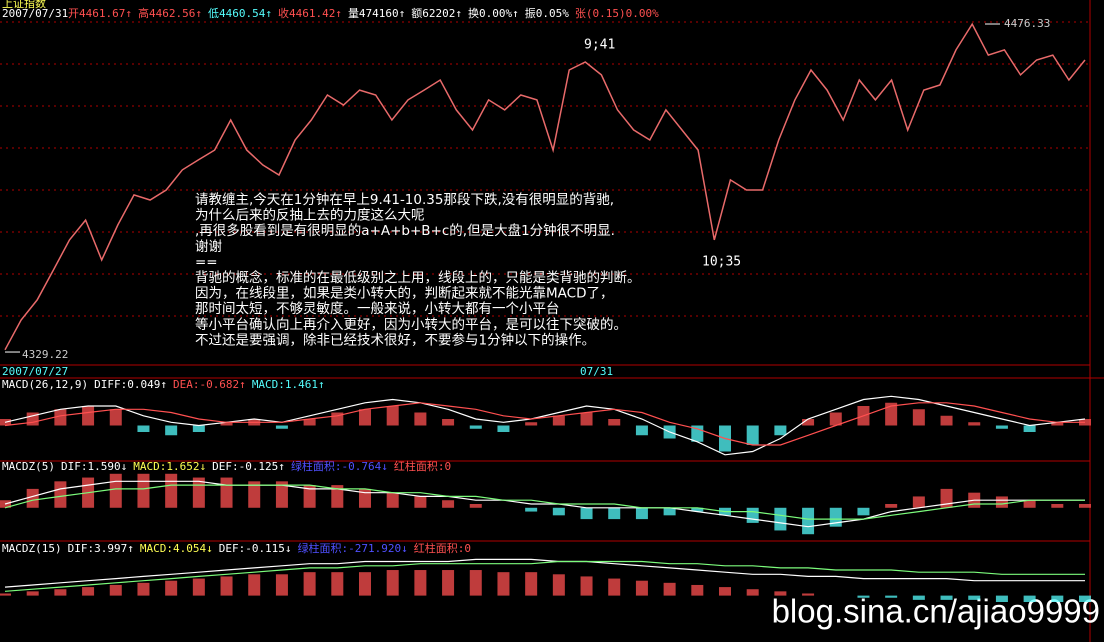 The height and width of the screenshot is (642, 1104). Describe the element at coordinates (353, 548) in the screenshot. I see `label: 绿柱面积:-271.920↓` at that location.